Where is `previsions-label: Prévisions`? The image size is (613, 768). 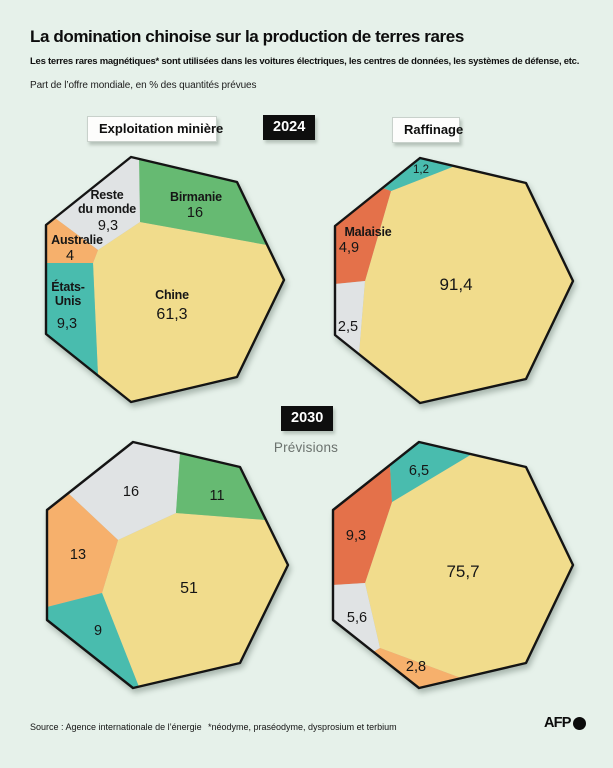 previsions-label: Prévisions is located at coordinates (306, 447).